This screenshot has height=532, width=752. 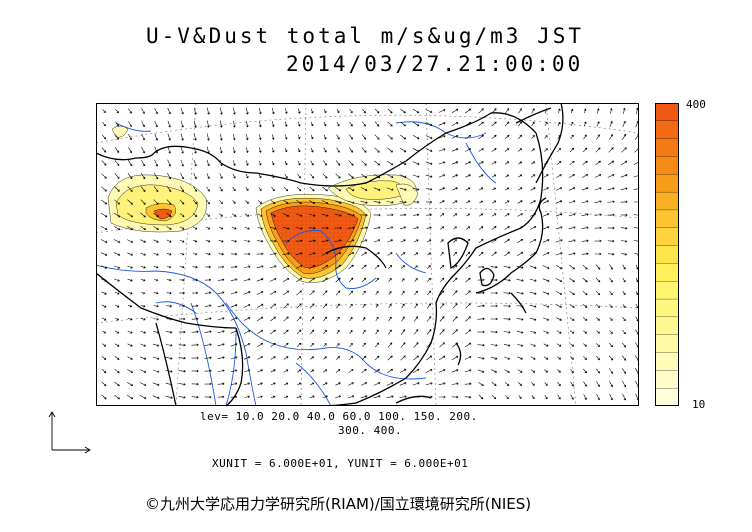 What do you see at coordinates (435, 64) in the screenshot?
I see `map-timestamp: 2014/03/27.21:00:00` at bounding box center [435, 64].